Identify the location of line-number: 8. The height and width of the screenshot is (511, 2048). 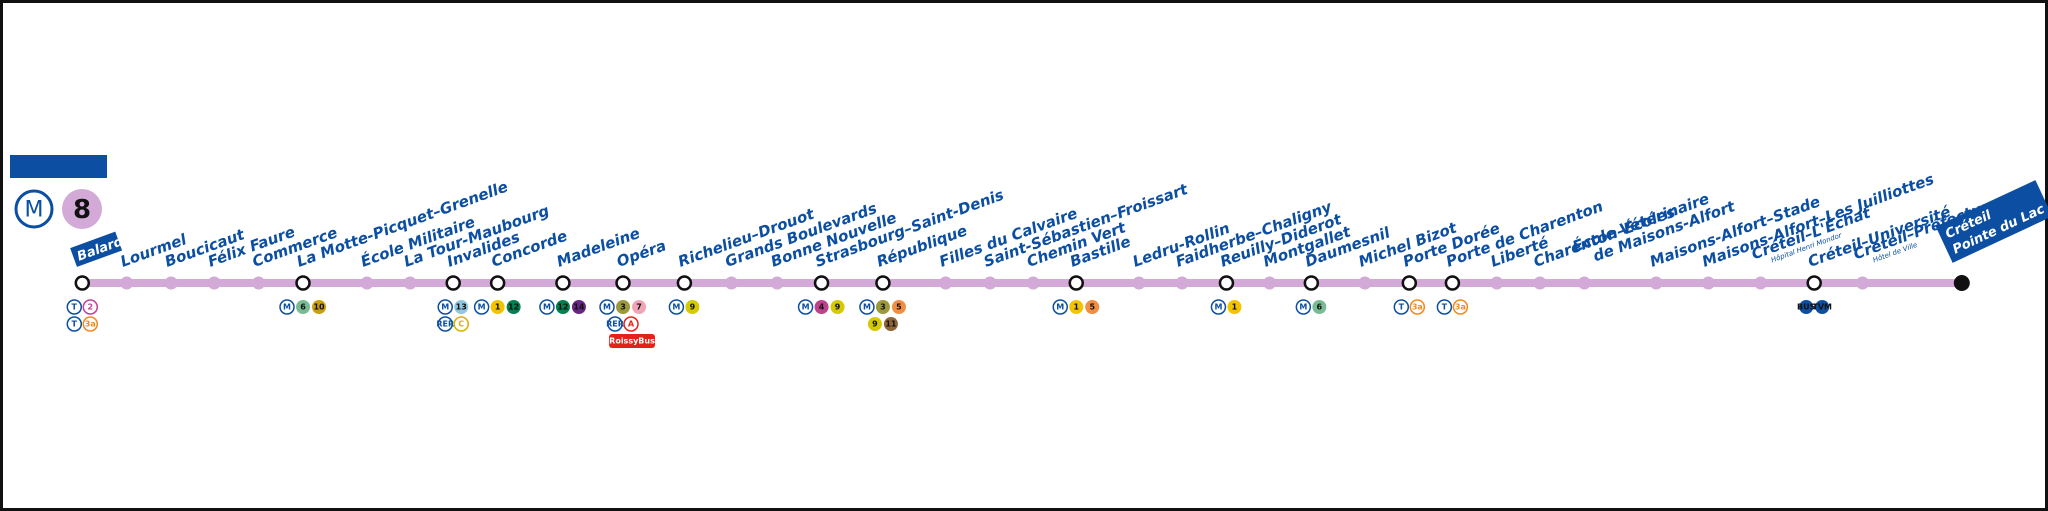
(82, 210).